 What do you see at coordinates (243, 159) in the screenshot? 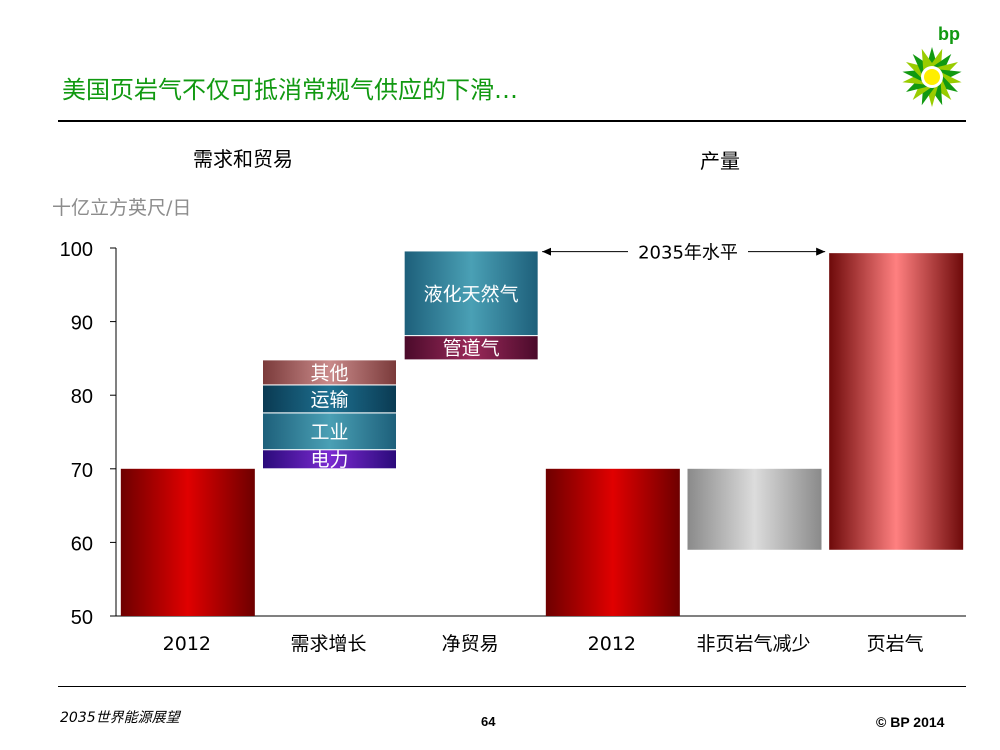
I see `section-heading-left: 需求和贸易` at bounding box center [243, 159].